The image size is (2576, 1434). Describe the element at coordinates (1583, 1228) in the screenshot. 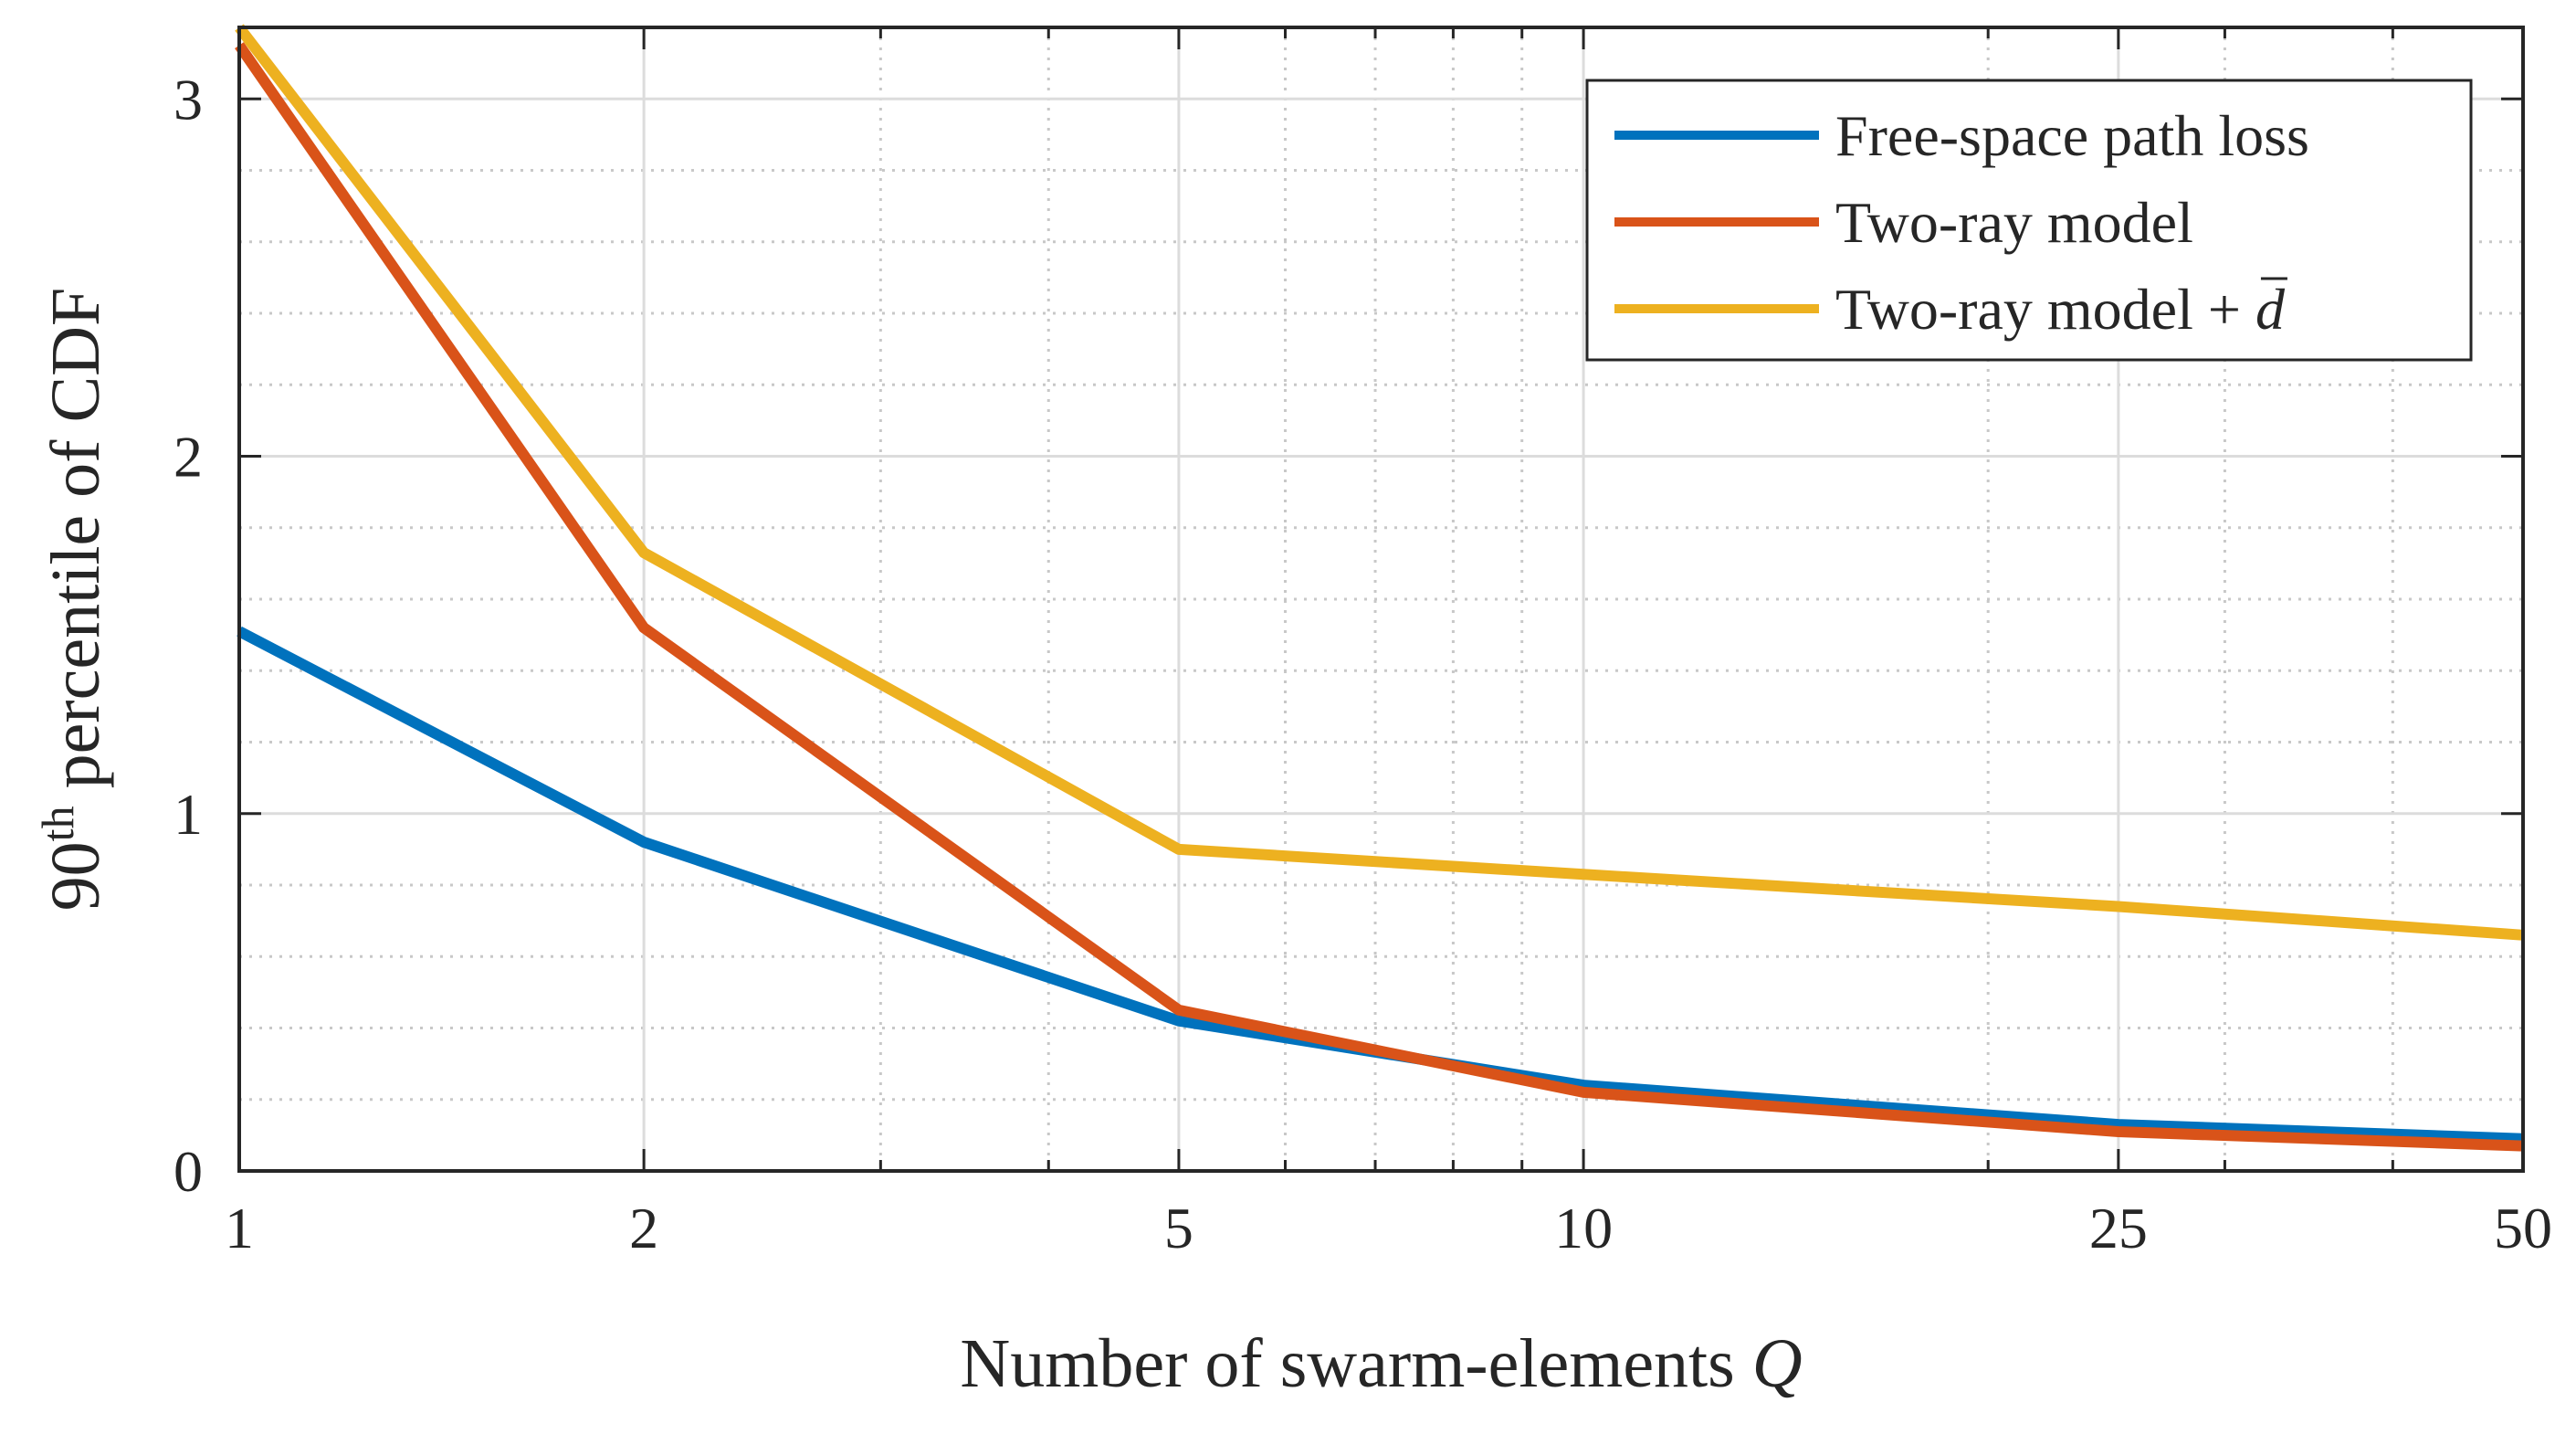

I see `x-tick-label: 10` at that location.